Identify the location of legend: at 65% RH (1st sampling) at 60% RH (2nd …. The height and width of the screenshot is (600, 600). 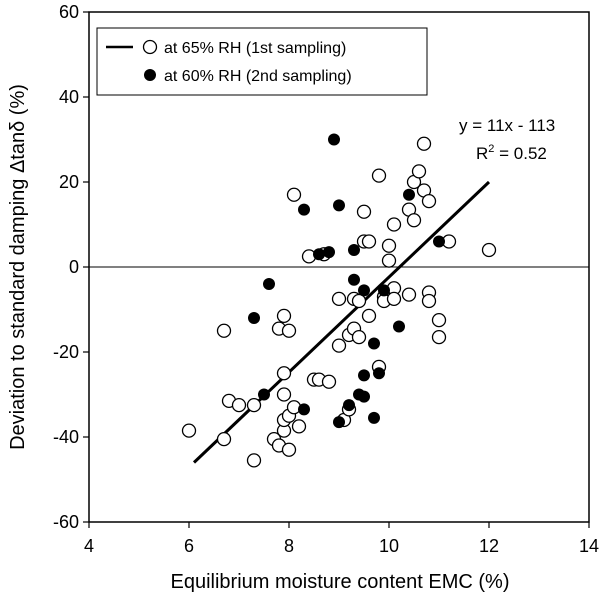
(262, 61).